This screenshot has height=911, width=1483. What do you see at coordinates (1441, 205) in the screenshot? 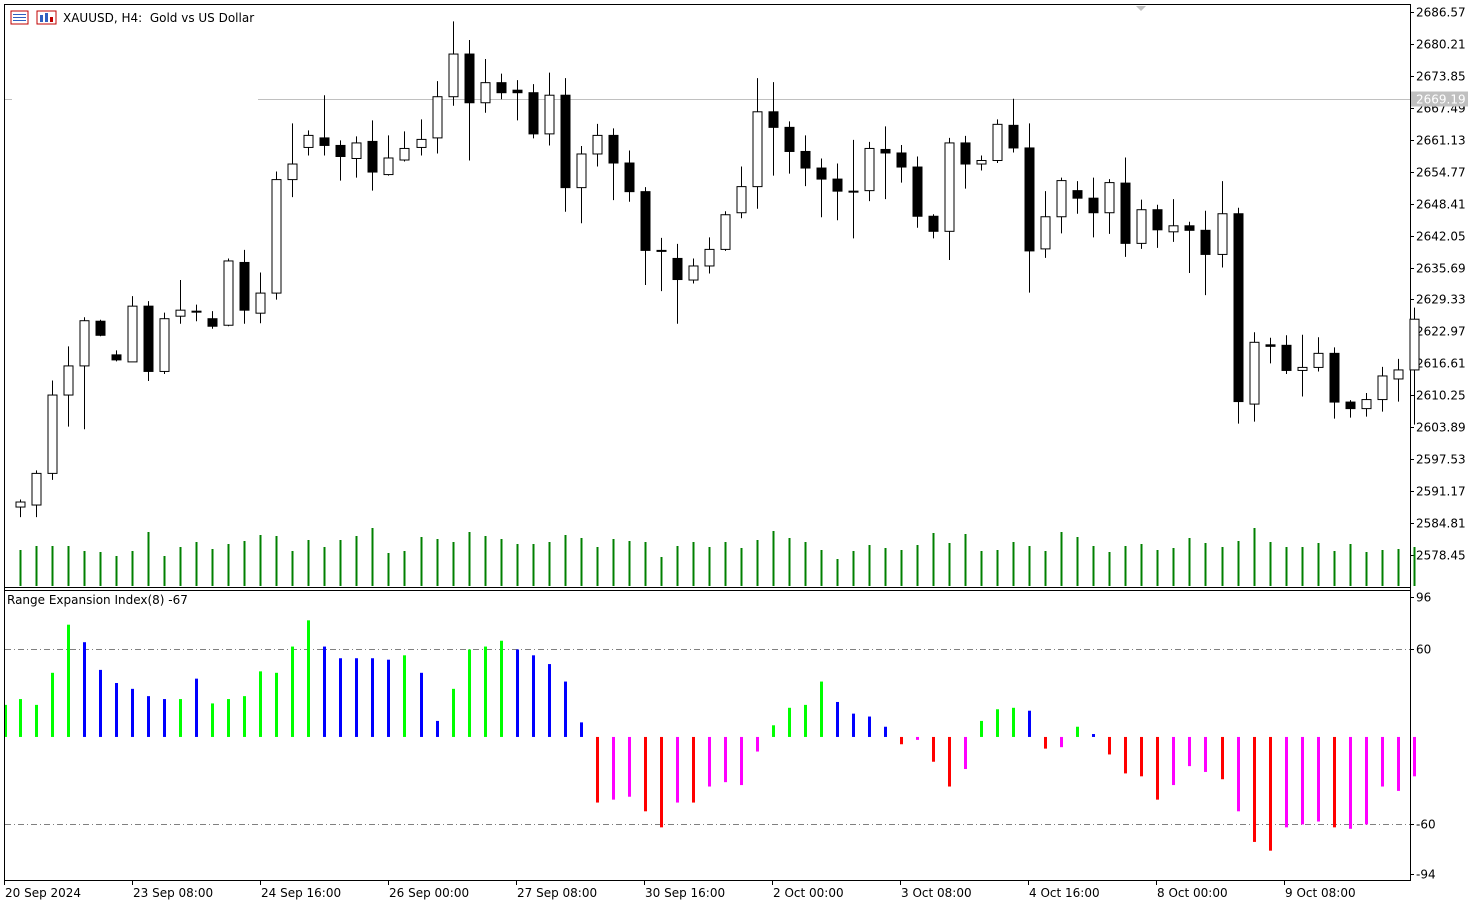
I see `price-tick-label: 2648.41` at bounding box center [1441, 205].